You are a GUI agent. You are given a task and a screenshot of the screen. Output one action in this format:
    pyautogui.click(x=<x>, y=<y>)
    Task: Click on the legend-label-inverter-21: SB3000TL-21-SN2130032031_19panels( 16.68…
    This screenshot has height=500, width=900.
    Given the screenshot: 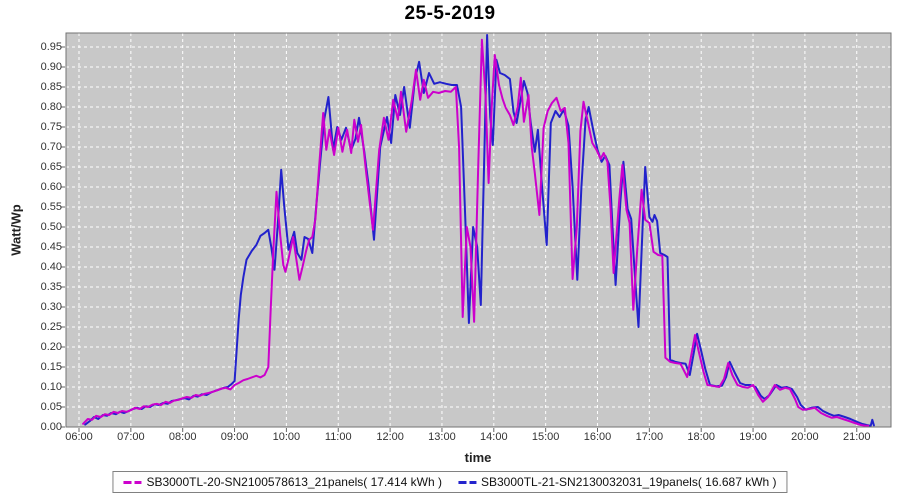 What is the action you would take?
    pyautogui.click(x=629, y=482)
    